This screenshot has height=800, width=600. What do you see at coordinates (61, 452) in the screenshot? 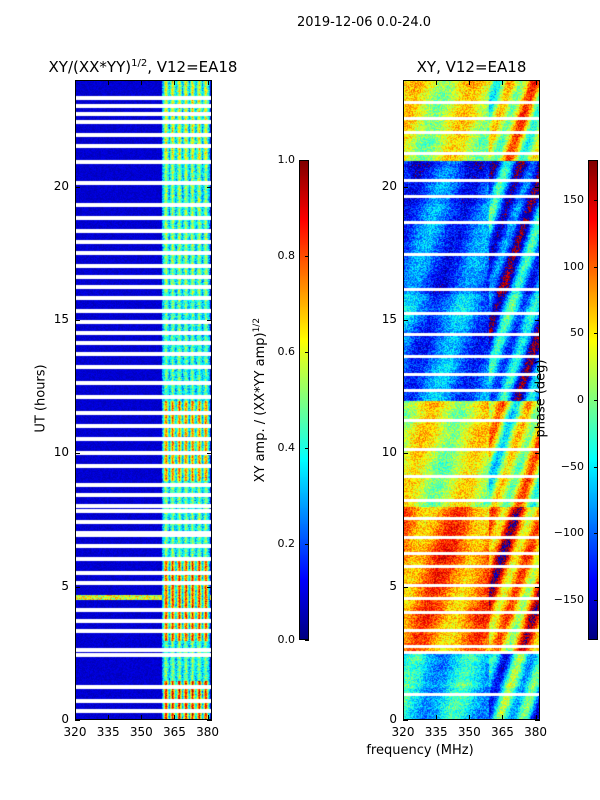
I see `left-ytick-label: 10` at bounding box center [61, 452].